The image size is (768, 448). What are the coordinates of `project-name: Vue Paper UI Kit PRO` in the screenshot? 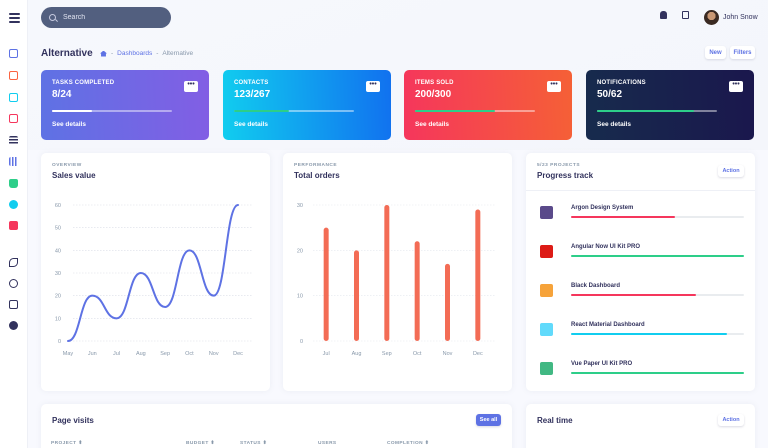 It's located at (602, 364).